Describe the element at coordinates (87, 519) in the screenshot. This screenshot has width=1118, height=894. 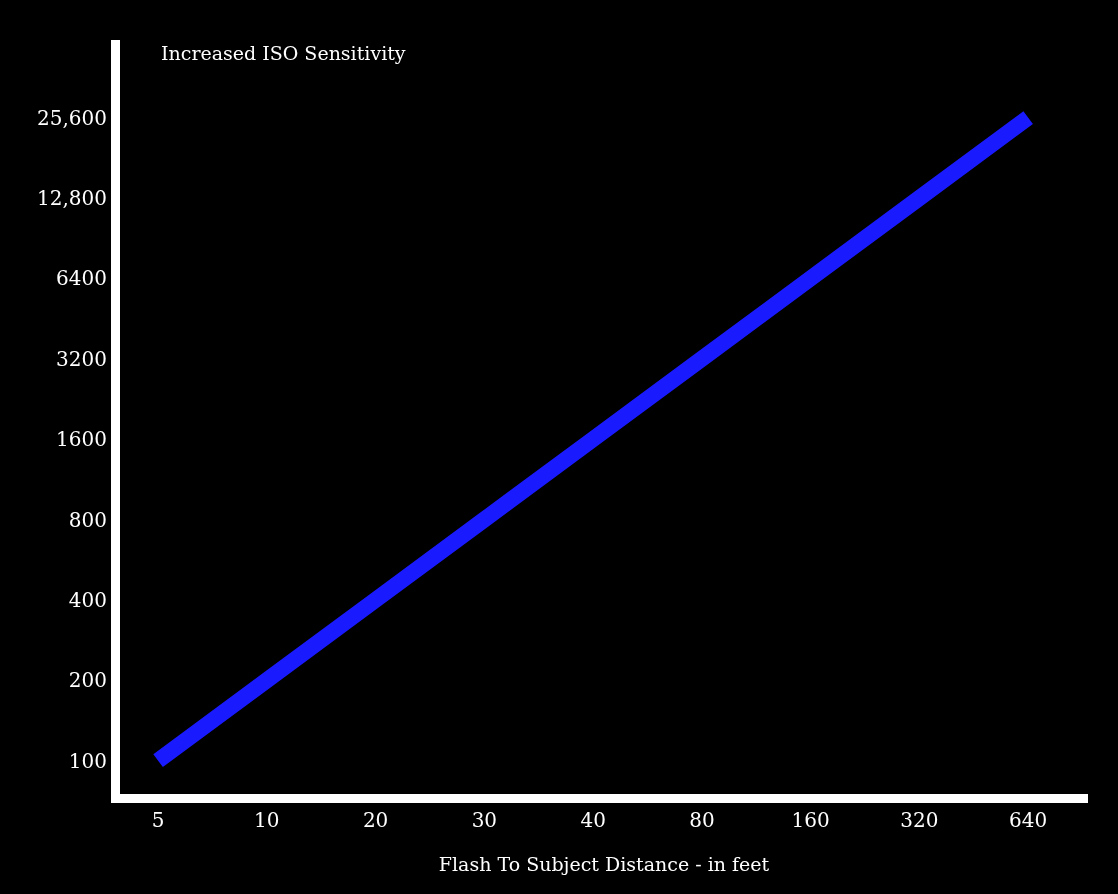
I see `y-tick-label: 800` at that location.